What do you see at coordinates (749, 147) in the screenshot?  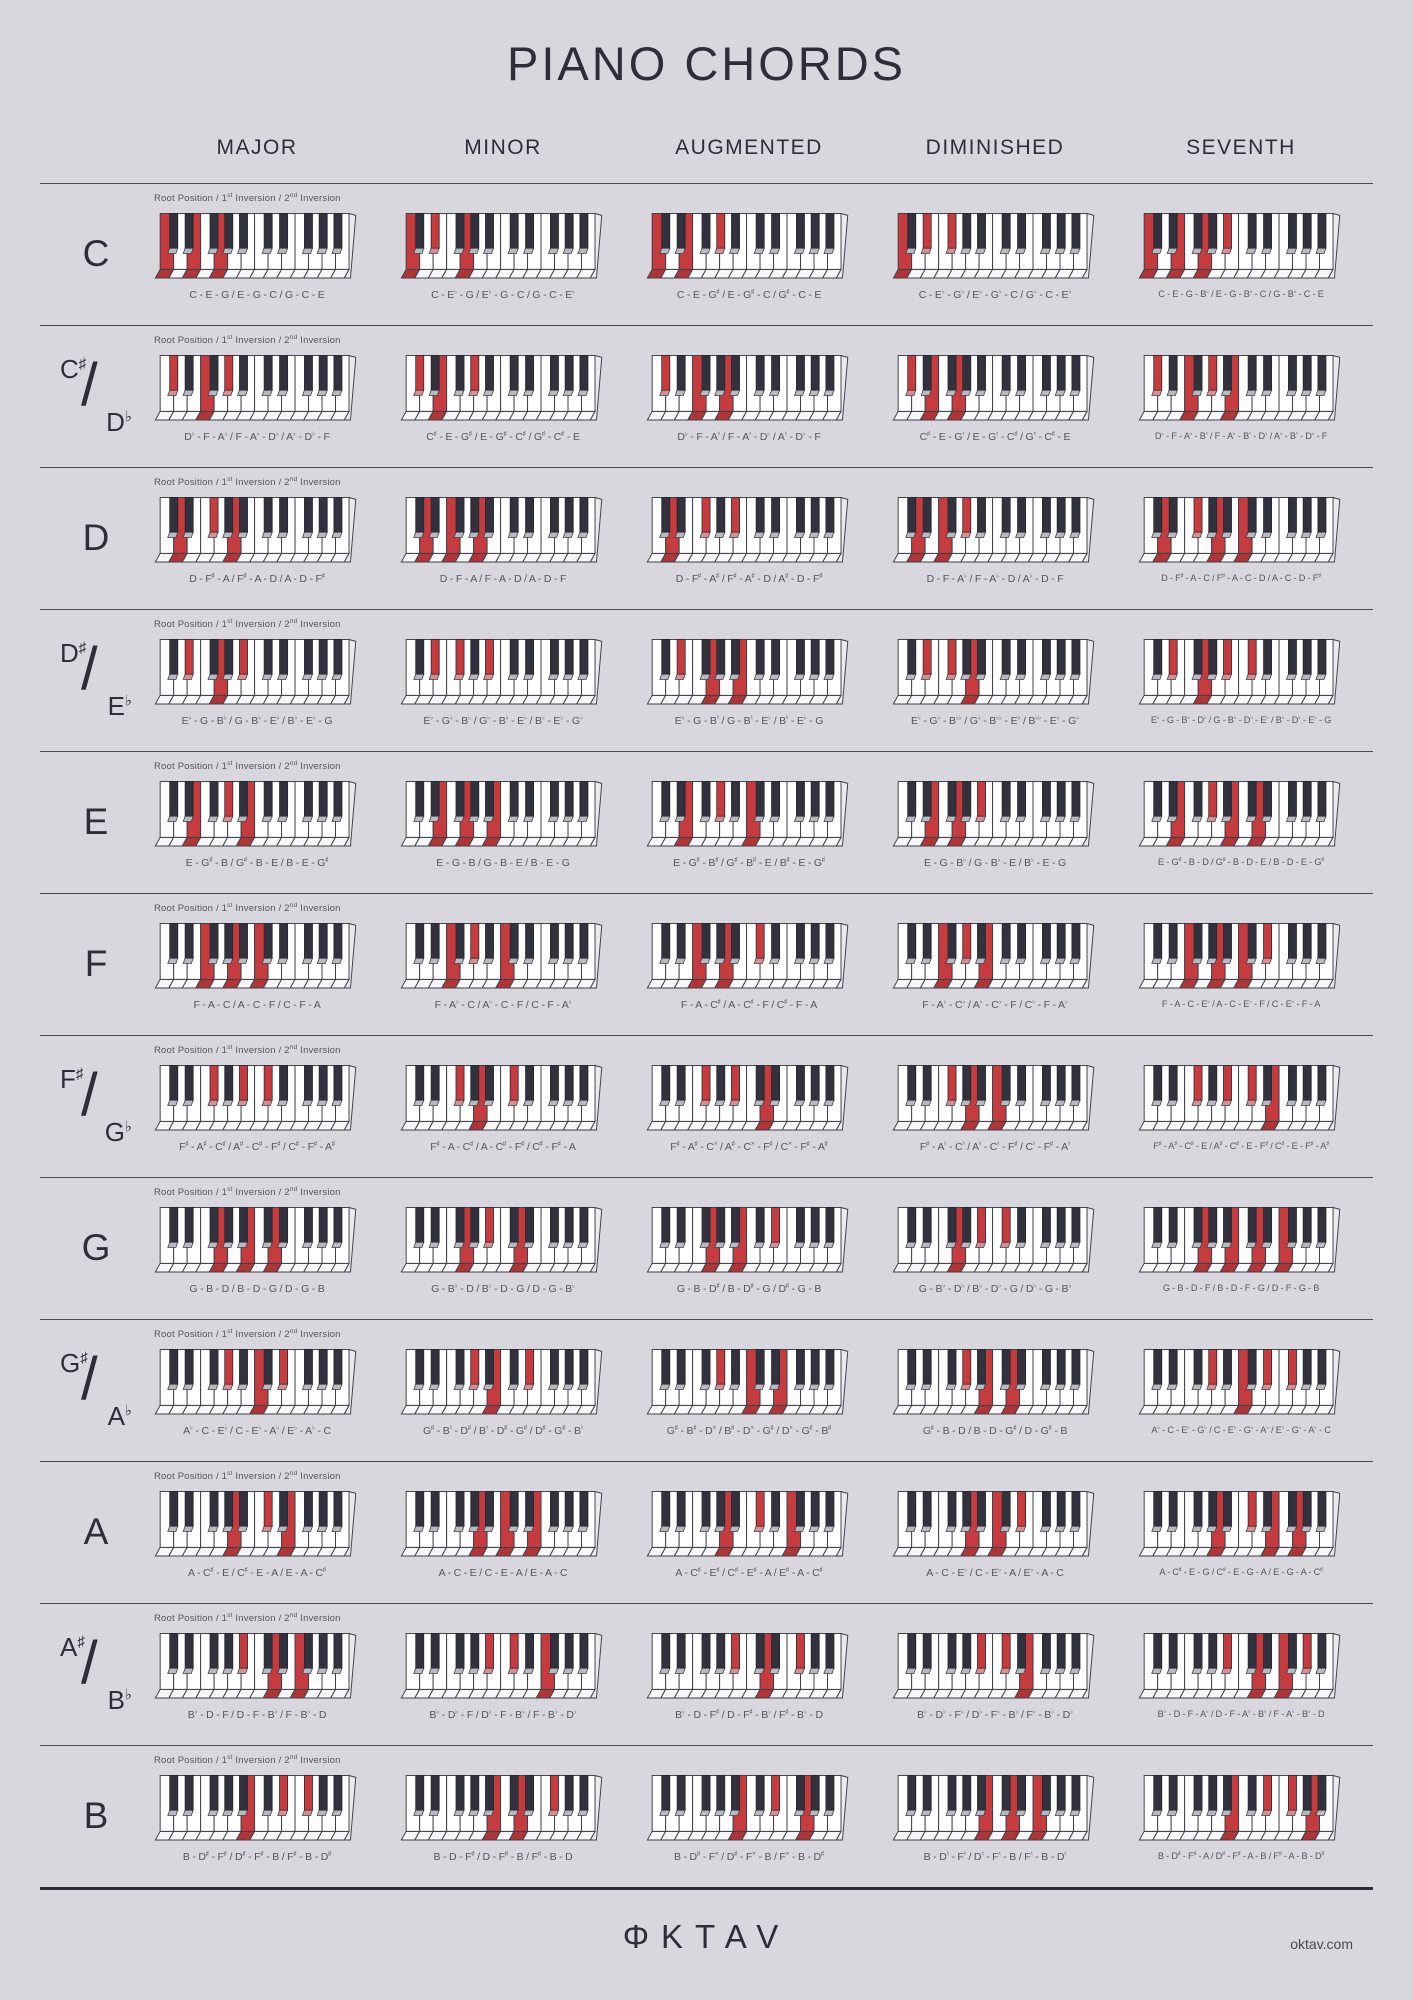 I see `column-header-augmented: AUGMENTED` at bounding box center [749, 147].